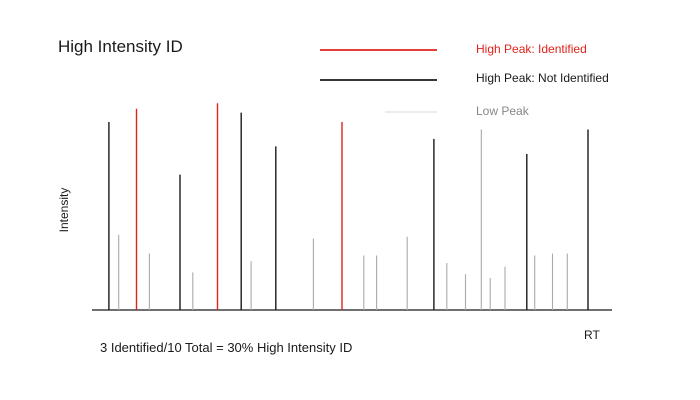 The image size is (700, 400). I want to click on legend-label-not-identified: High Peak: Not Identified, so click(542, 78).